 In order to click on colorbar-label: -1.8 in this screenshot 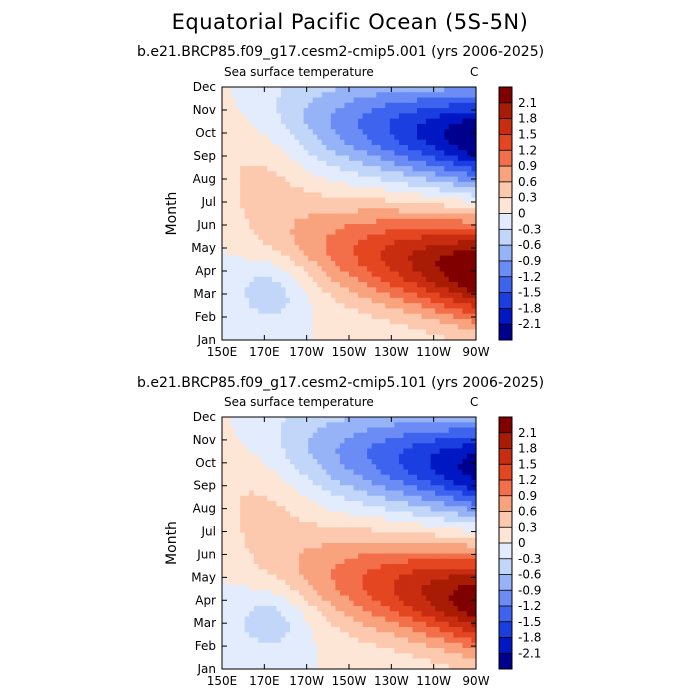, I will do `click(529, 308)`.